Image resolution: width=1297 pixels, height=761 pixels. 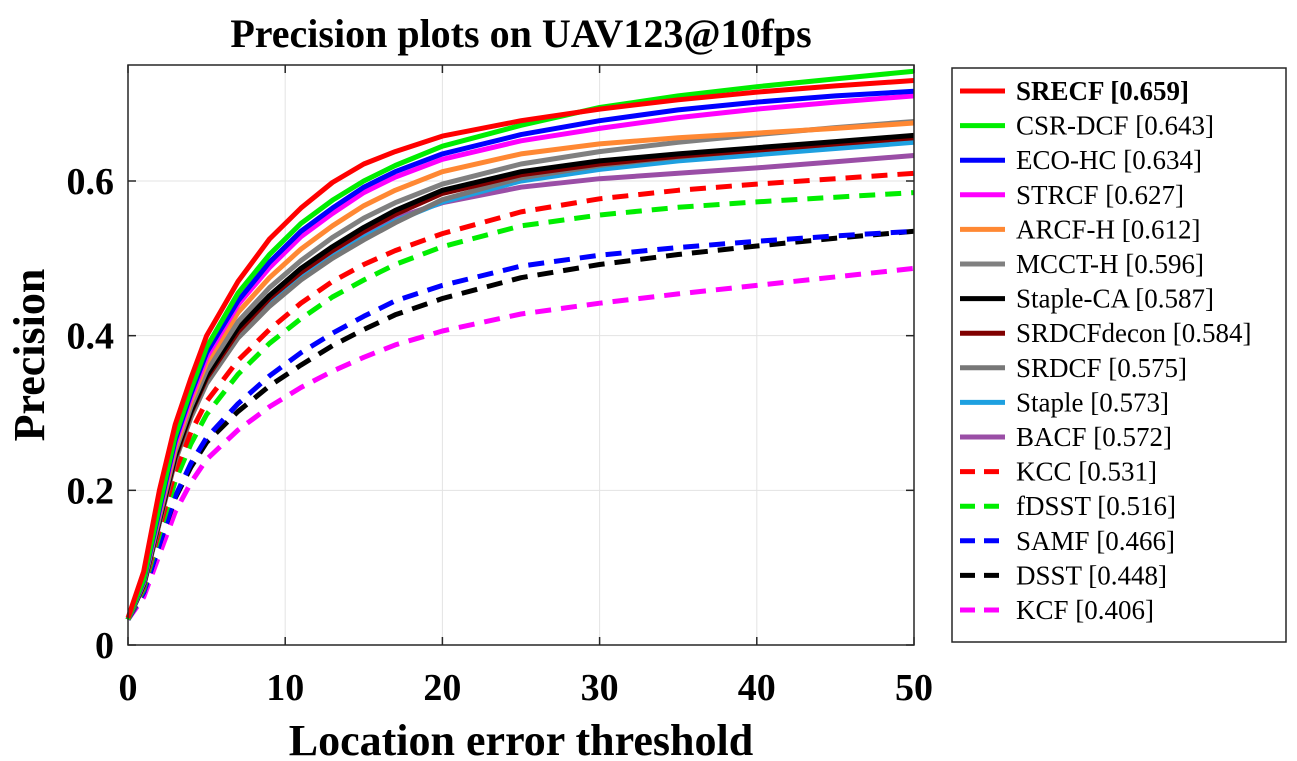 I want to click on x-tick-label: 30, so click(x=600, y=688).